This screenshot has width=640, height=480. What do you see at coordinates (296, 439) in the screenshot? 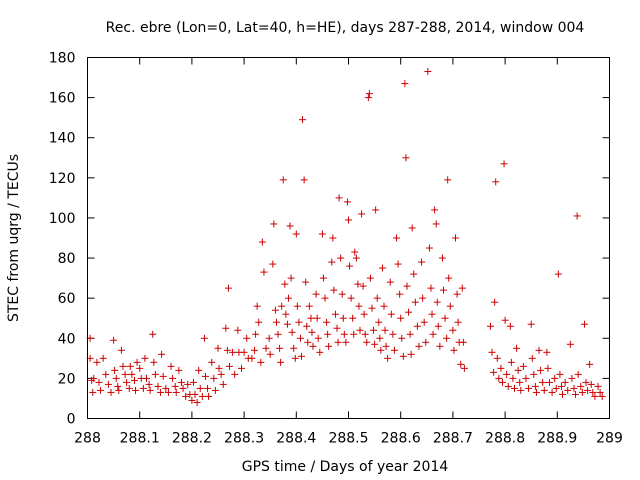
I see `x-tick-label: 288.4` at bounding box center [296, 439].